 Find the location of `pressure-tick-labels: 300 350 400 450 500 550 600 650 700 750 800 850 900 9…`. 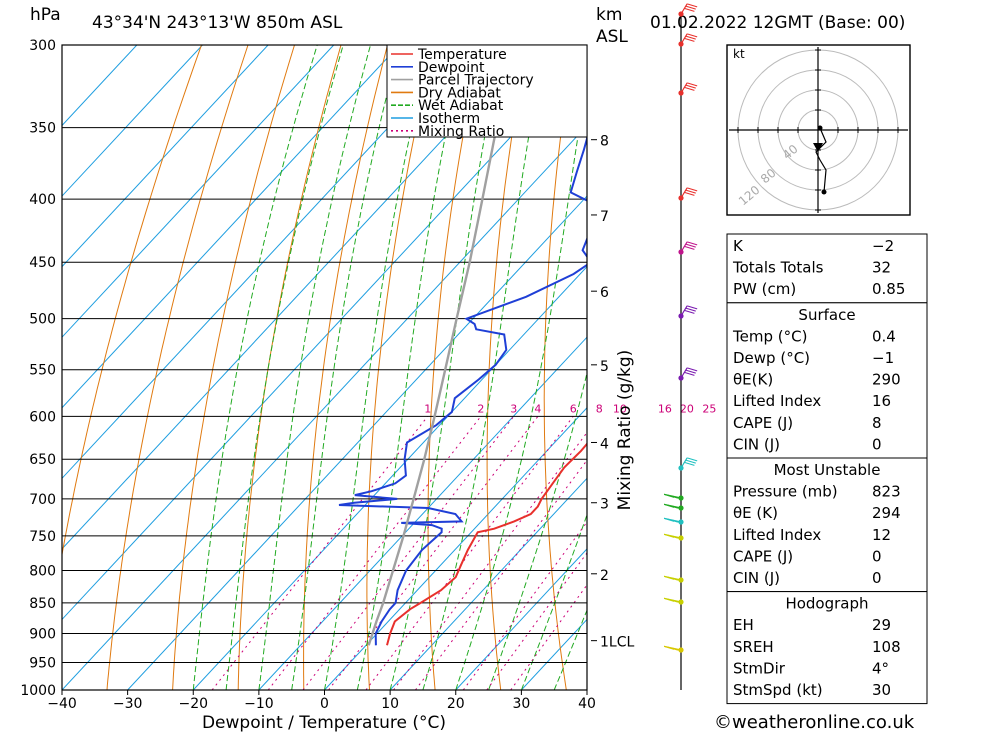

pressure-tick-labels: 300 350 400 450 500 550 600 650 700 750 800 850 900 9… is located at coordinates (38, 368).